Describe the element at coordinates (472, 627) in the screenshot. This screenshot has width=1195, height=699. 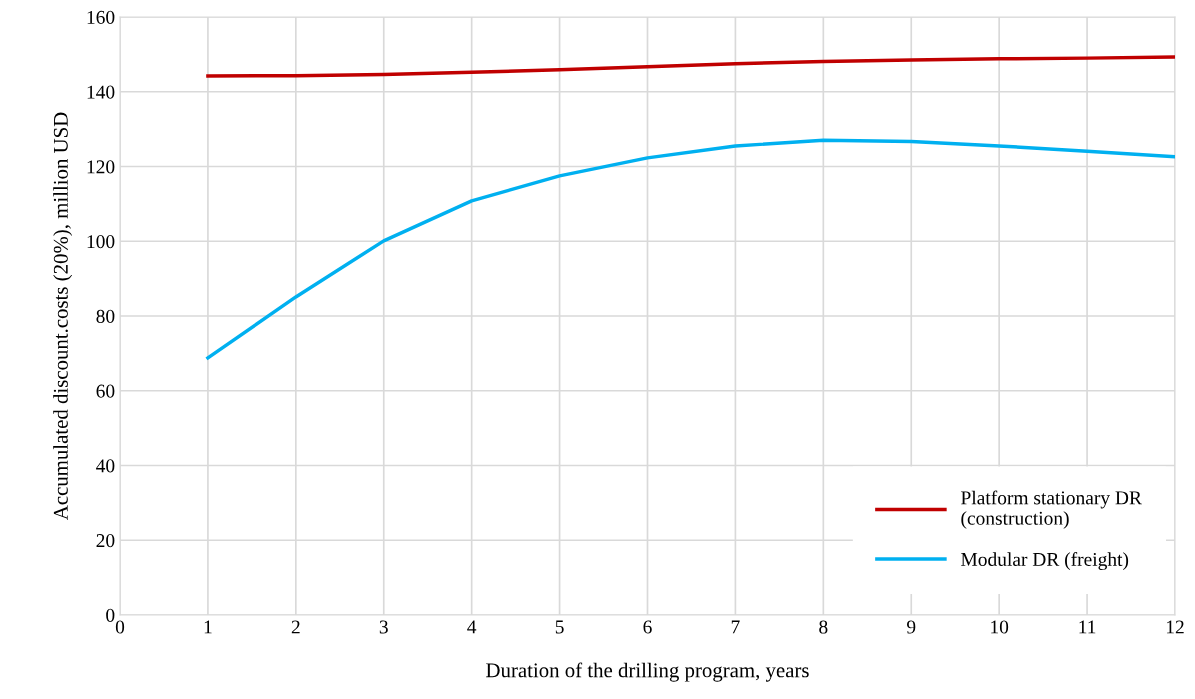
I see `x-tick-label: 4` at that location.